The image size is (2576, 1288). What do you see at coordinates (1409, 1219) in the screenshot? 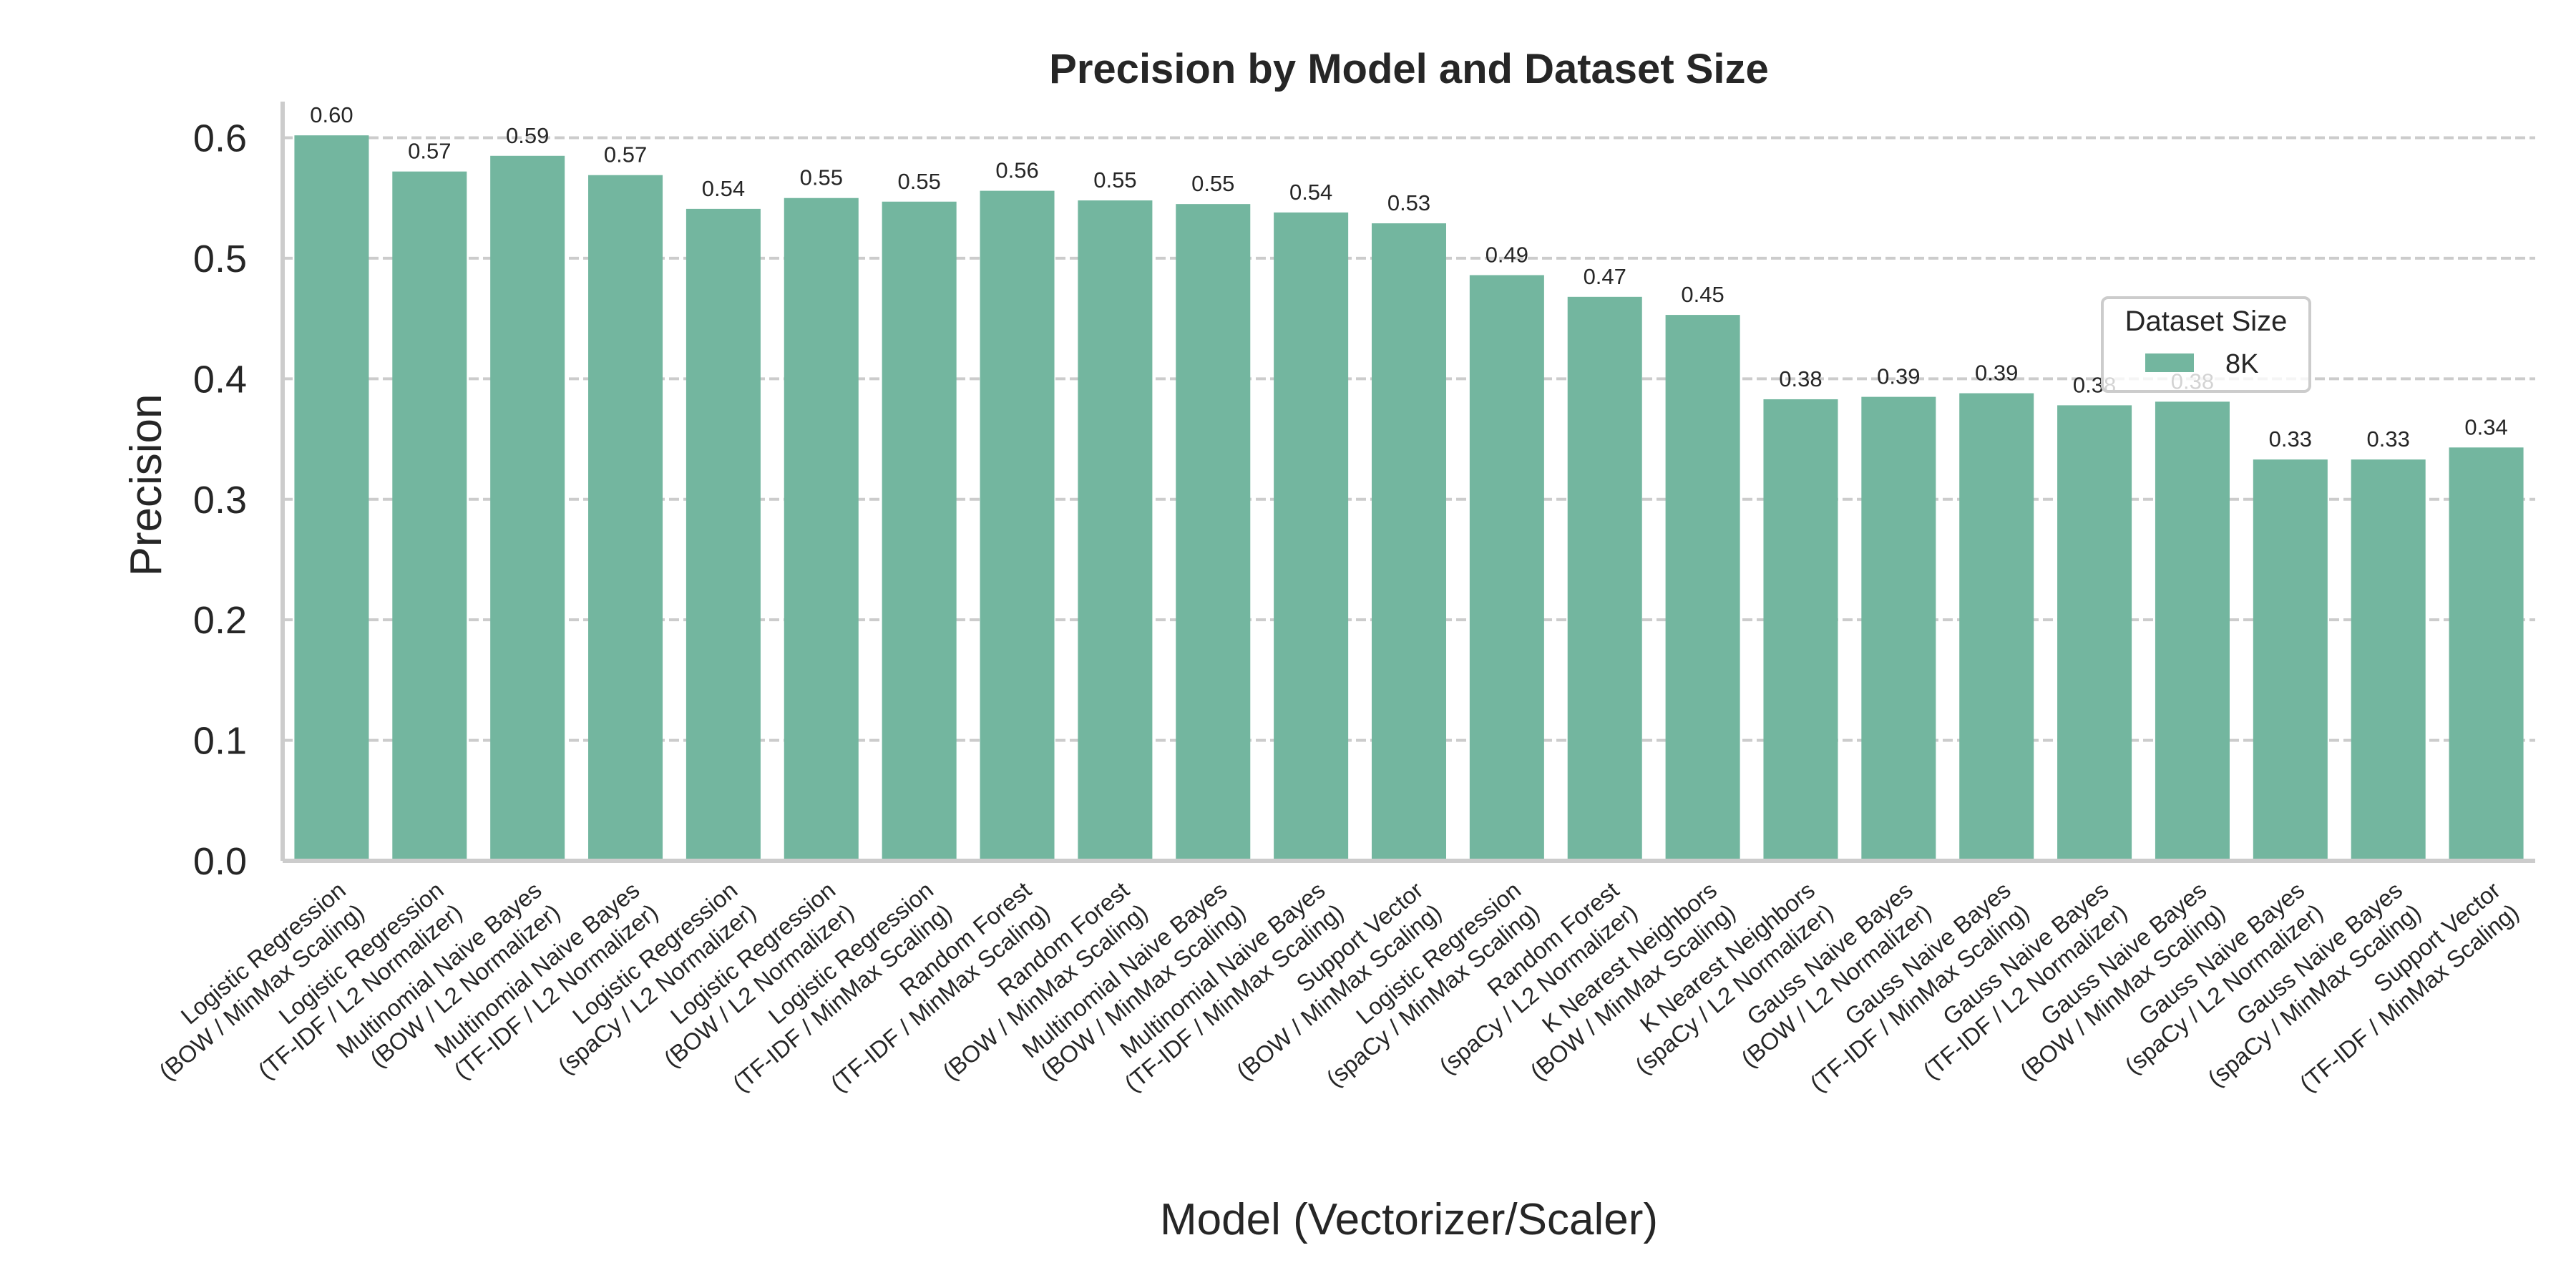
I see `x-axis-label: Model (Vectorizer/Scaler)` at bounding box center [1409, 1219].